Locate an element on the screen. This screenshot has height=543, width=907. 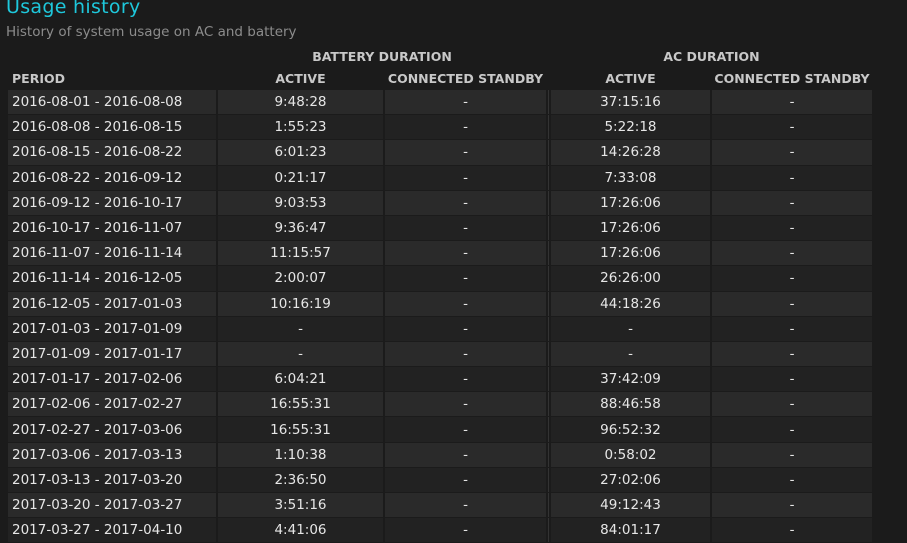
table-row: 2017-03-13 - 2017-03-20 2:36:50-27:02:06- is located at coordinates (440, 479).